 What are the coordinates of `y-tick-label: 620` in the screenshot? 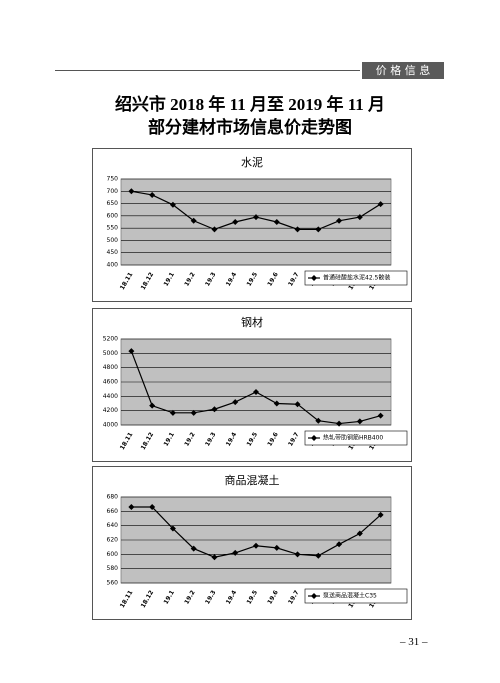 It's located at (113, 540).